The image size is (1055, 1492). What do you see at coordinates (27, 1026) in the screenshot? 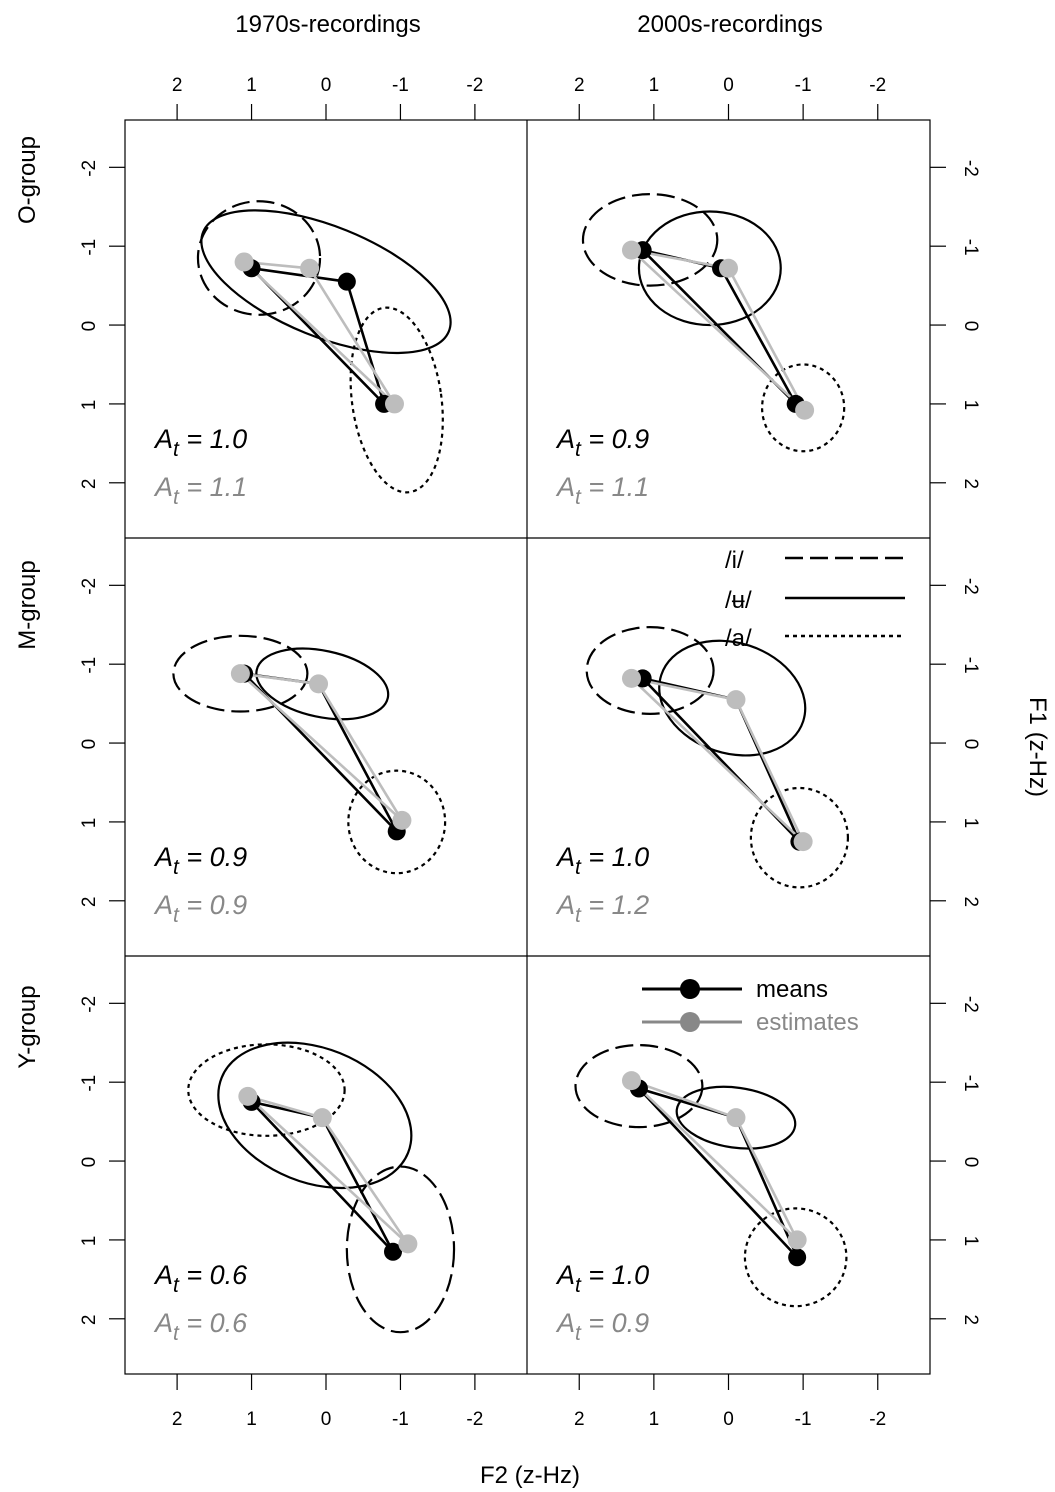
I see `row-title-y-group: Y-group` at bounding box center [27, 1026].